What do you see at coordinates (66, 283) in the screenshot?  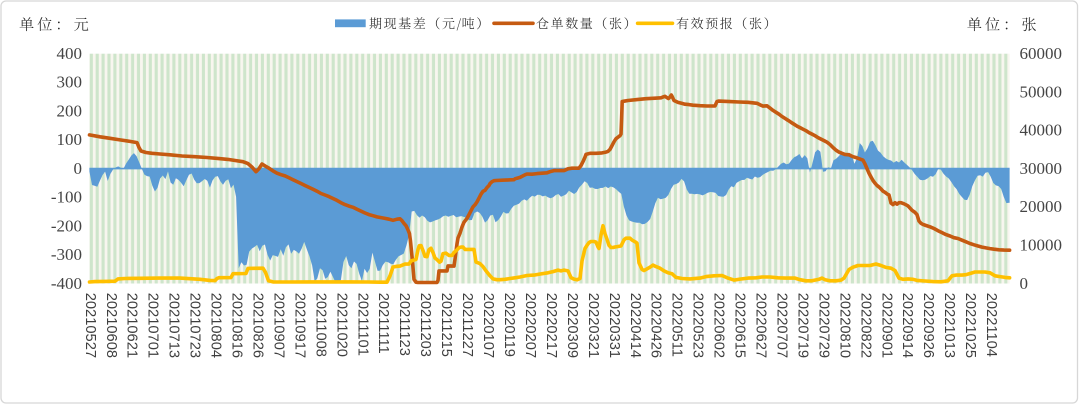 I see `svg-text: -400` at bounding box center [66, 283].